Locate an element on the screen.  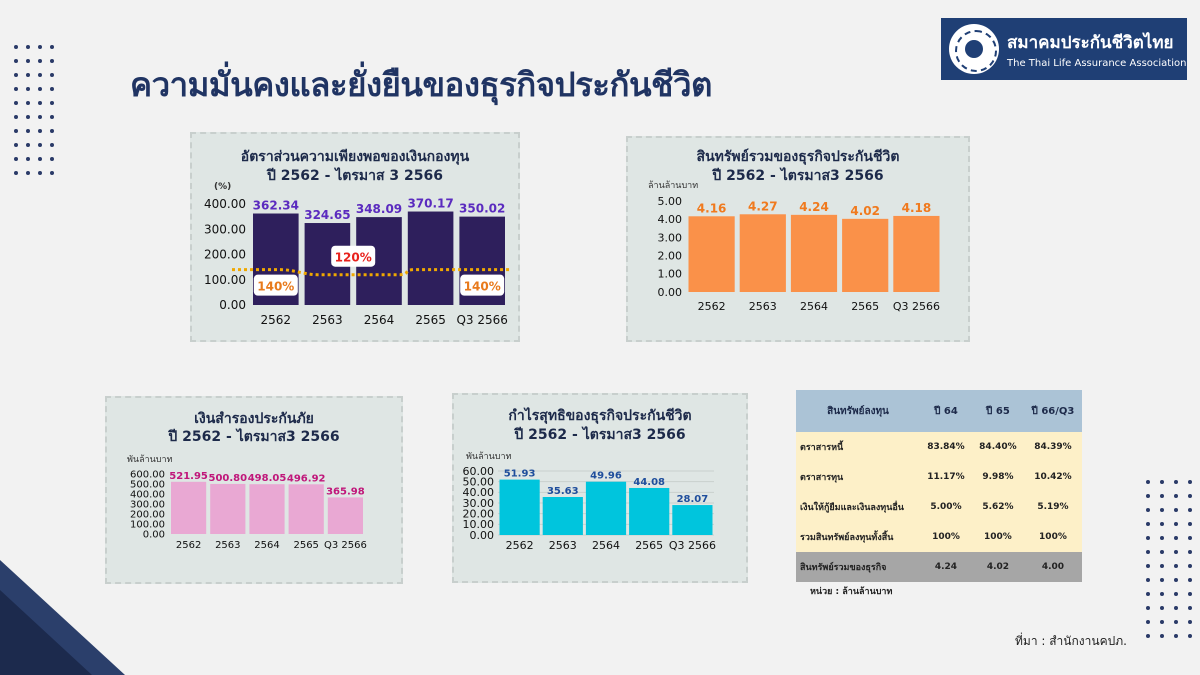
logo-thai-name: สมาคมประกันชีวิตไทย is located at coordinates (1090, 43).